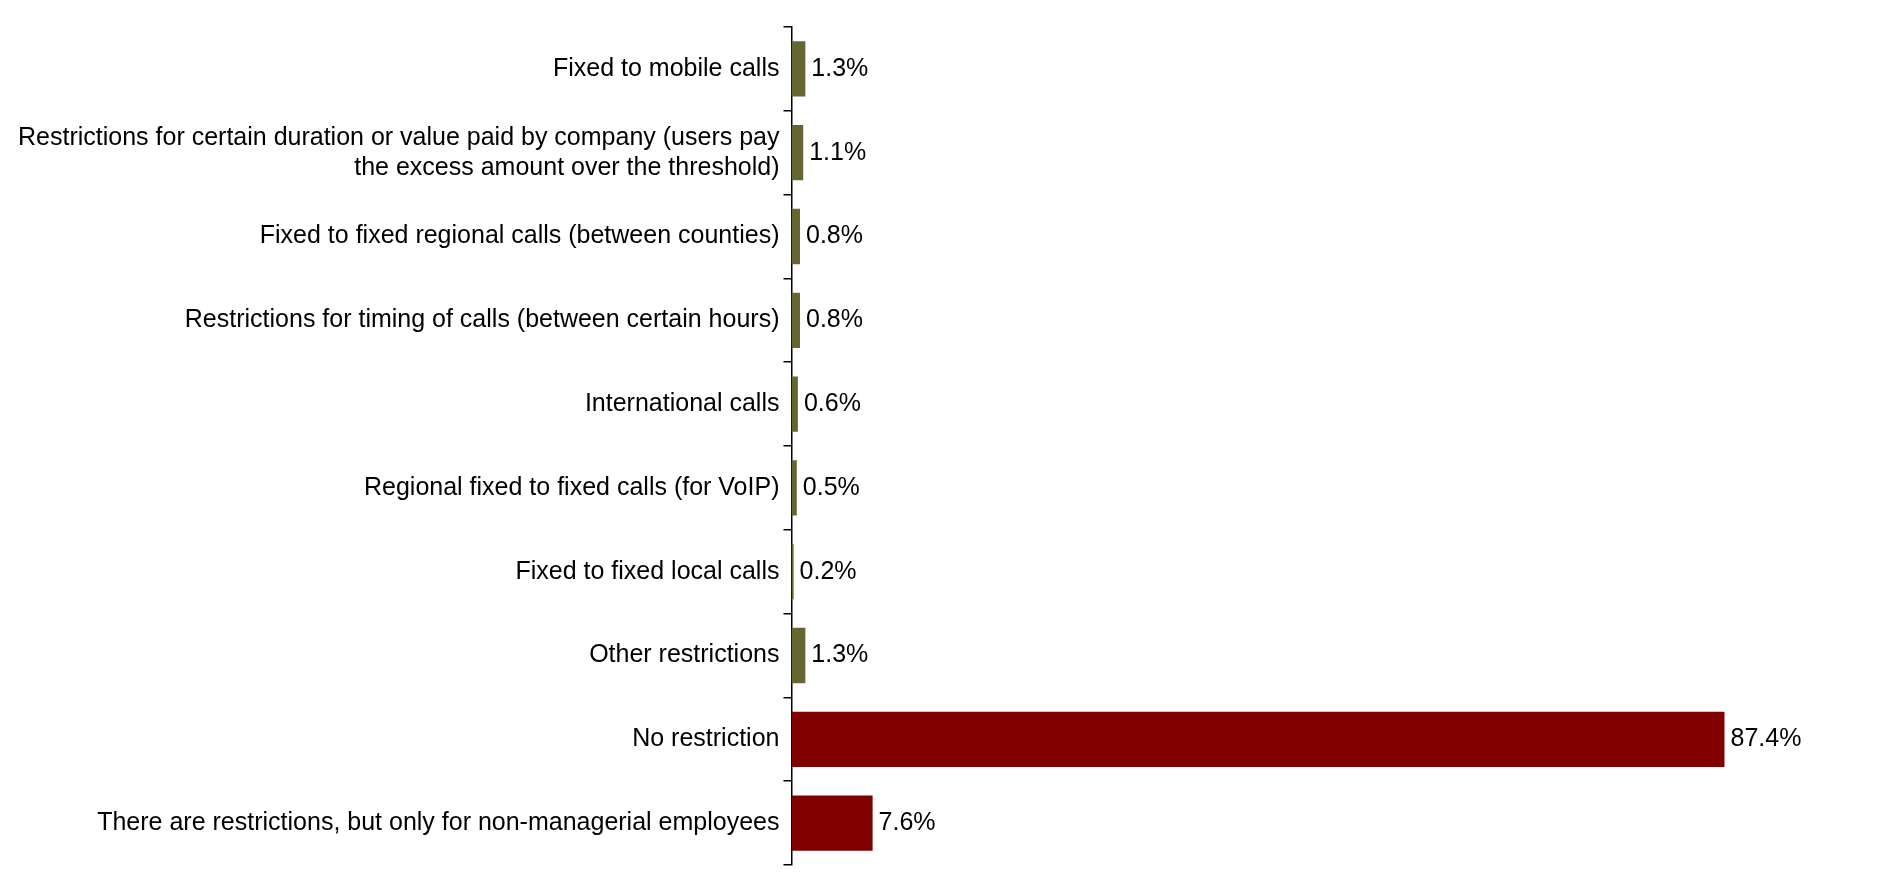 The image size is (1887, 892). Describe the element at coordinates (398, 150) in the screenshot. I see `y-tick-label: Restrictions for certain duration or value paid by company (users pay the excess amount over the threshold)` at that location.